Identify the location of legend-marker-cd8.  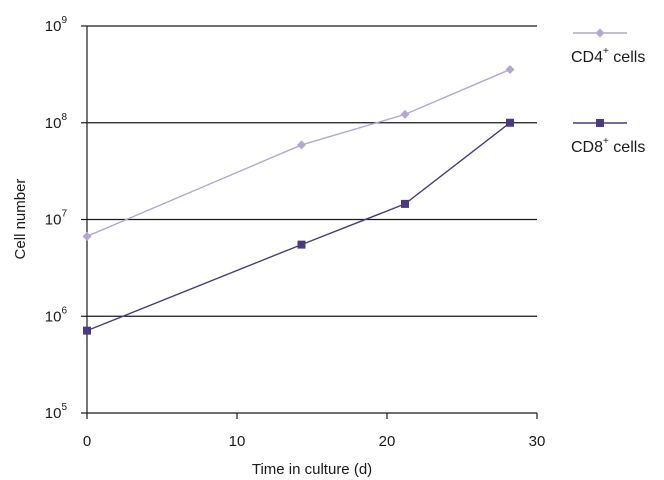
(600, 123).